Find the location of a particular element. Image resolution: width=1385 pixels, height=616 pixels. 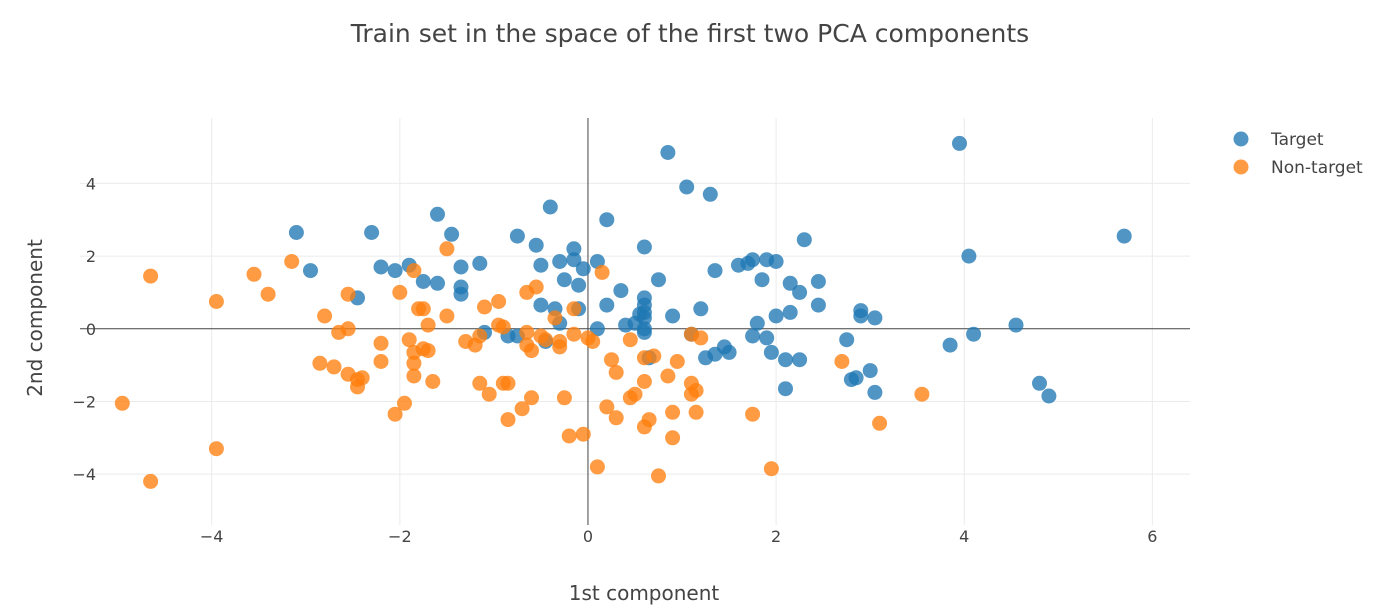

legend-item-non-target: Non-target is located at coordinates (1298, 168).